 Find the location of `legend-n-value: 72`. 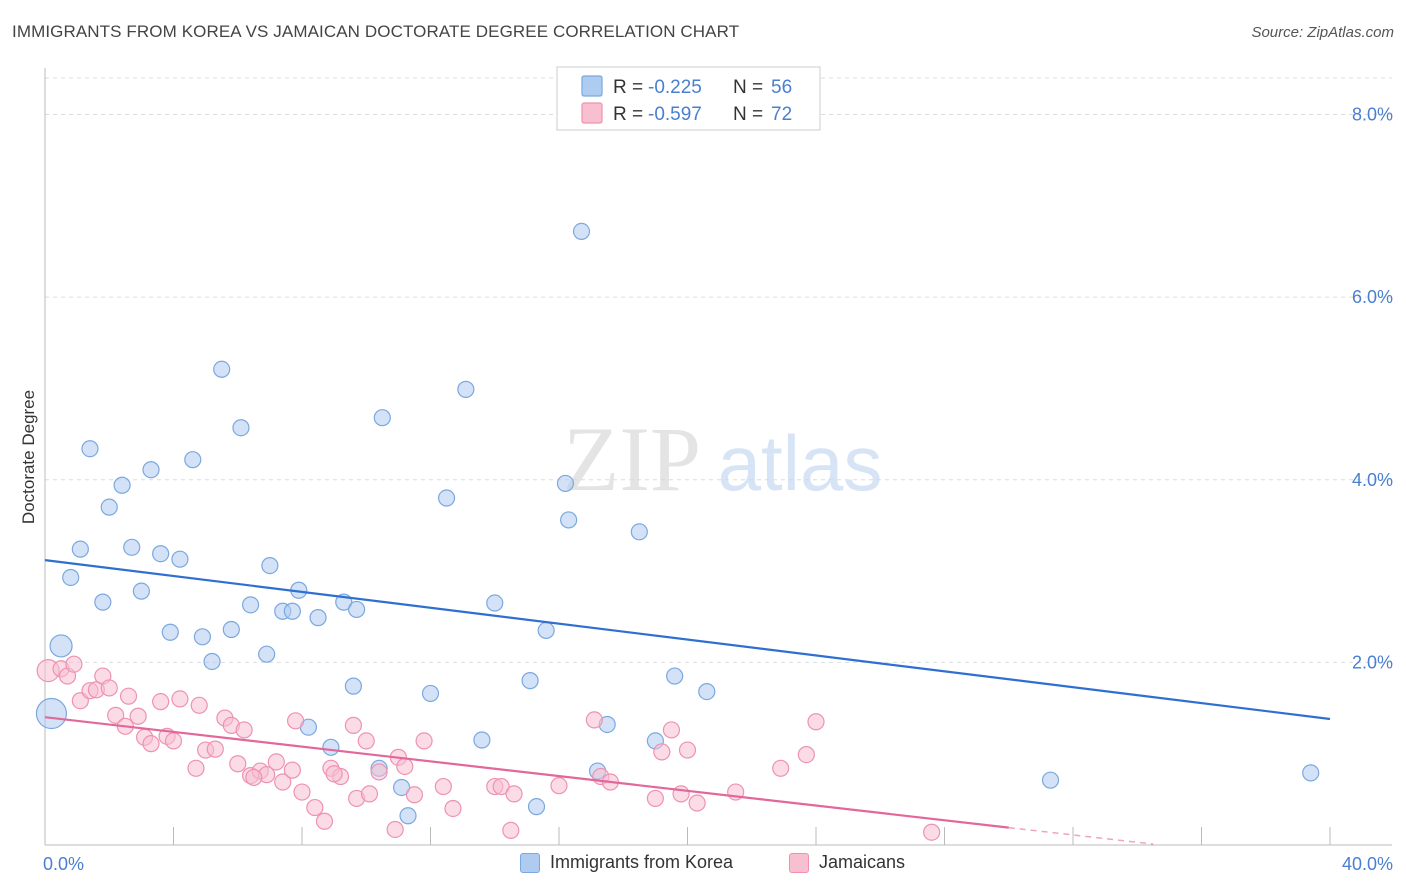

legend-n-value: 72 is located at coordinates (781, 114).